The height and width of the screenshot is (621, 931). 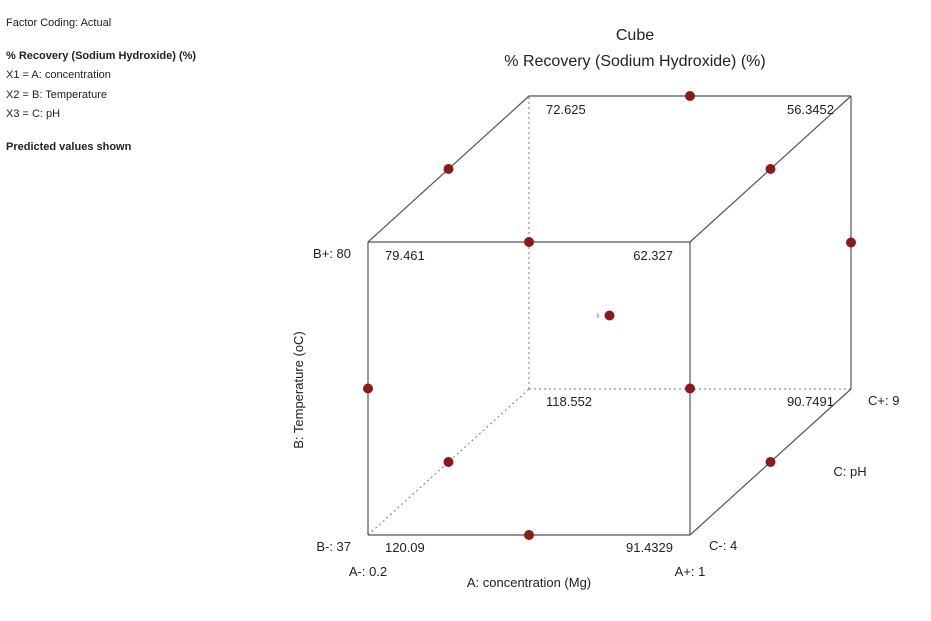 What do you see at coordinates (56, 94) in the screenshot?
I see `factor-x2: X2 = B: Temperature` at bounding box center [56, 94].